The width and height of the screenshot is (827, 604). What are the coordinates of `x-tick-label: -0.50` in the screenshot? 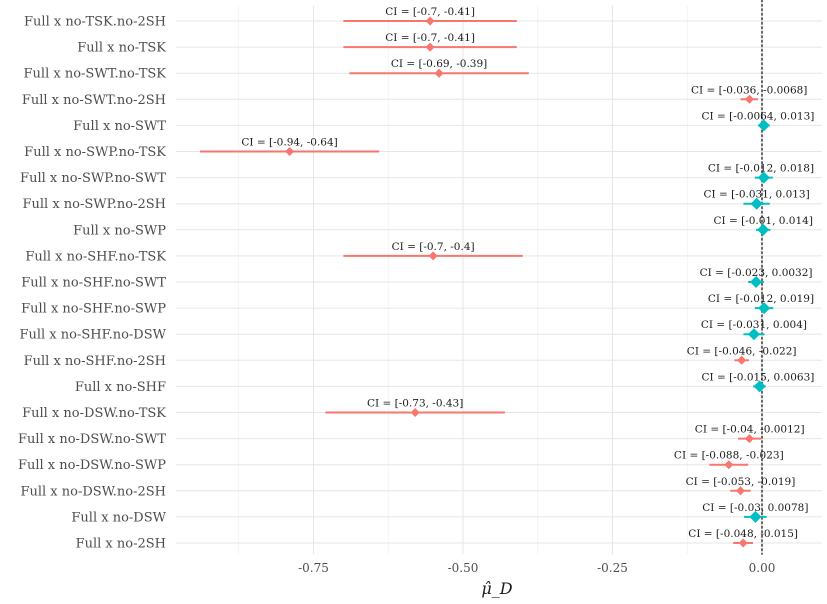 It's located at (463, 568).